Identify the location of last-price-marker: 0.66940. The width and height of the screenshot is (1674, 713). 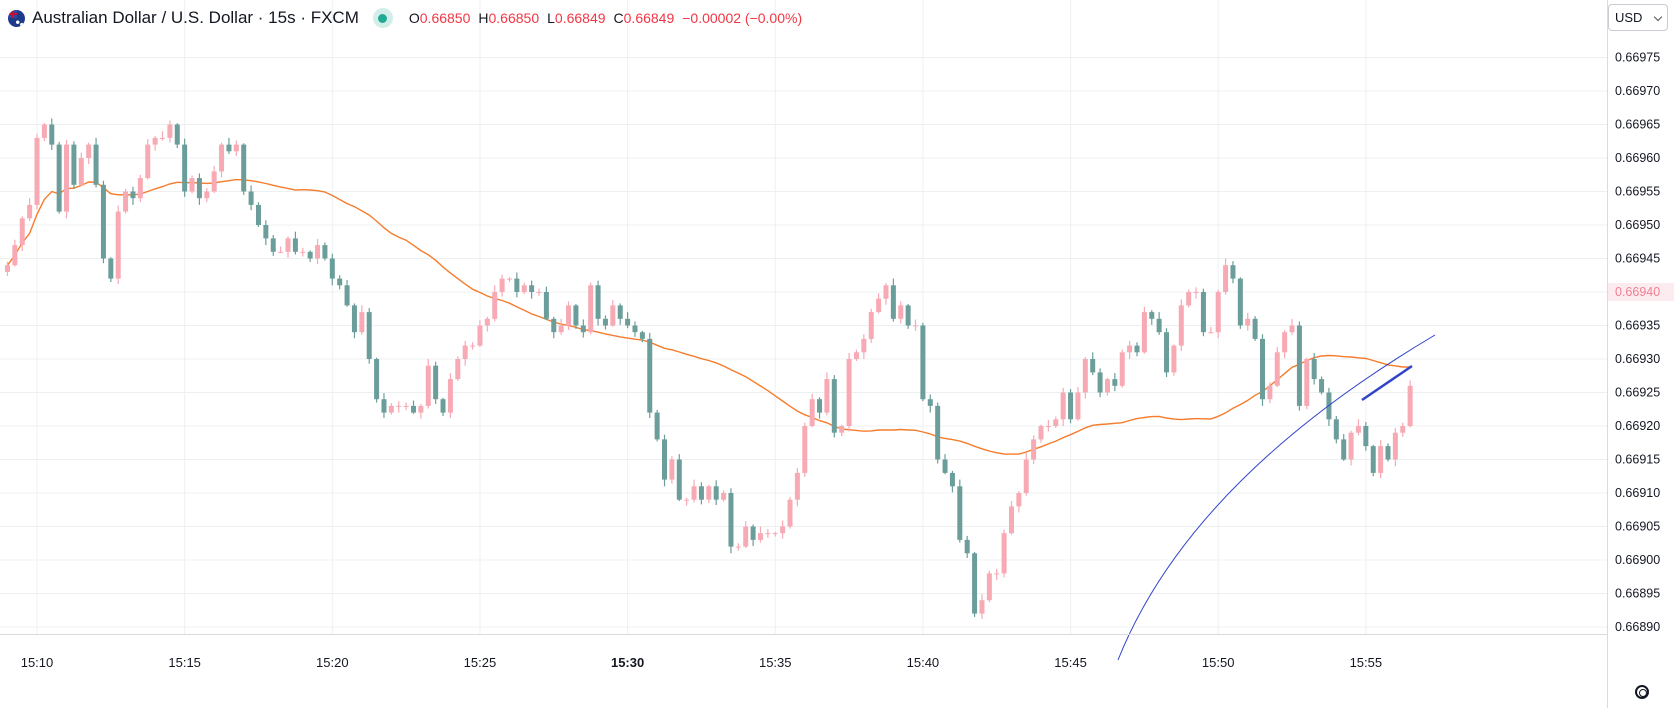
(1641, 292).